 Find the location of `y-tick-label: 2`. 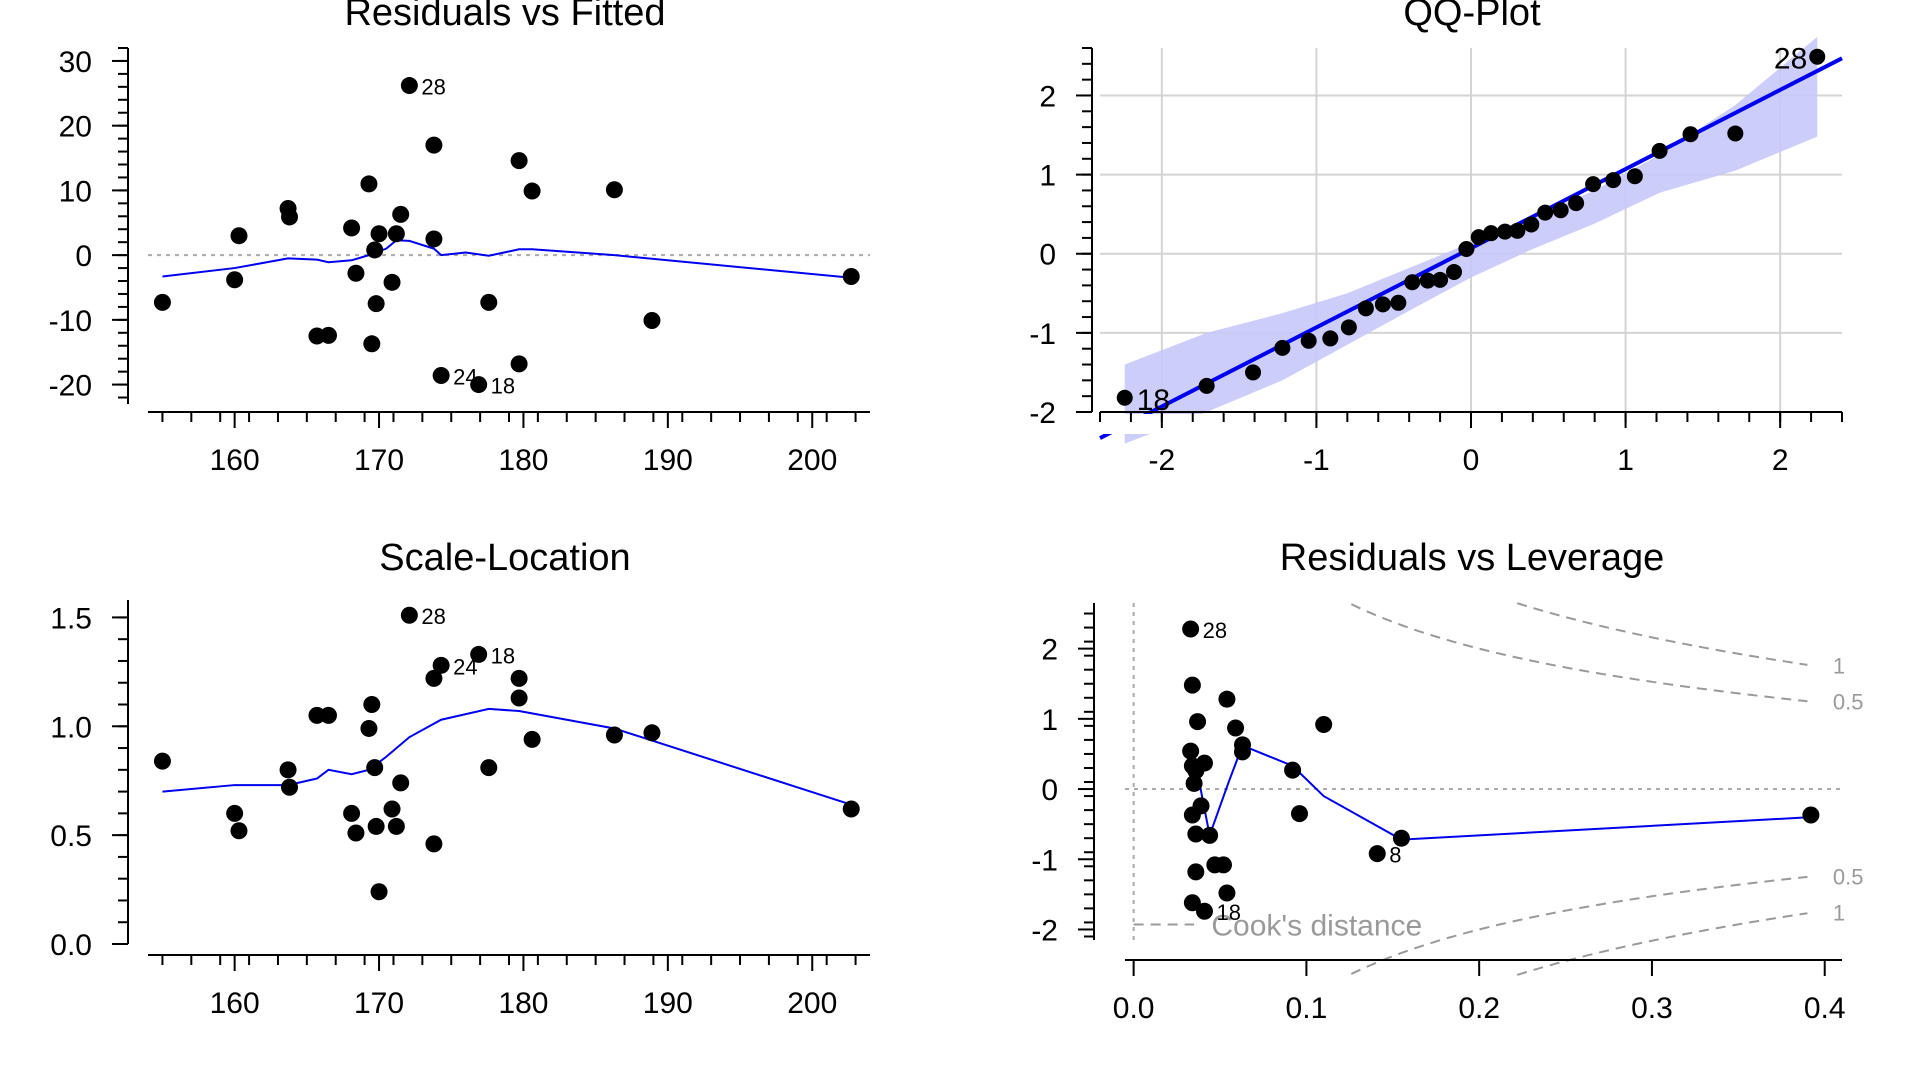

y-tick-label: 2 is located at coordinates (1047, 96).